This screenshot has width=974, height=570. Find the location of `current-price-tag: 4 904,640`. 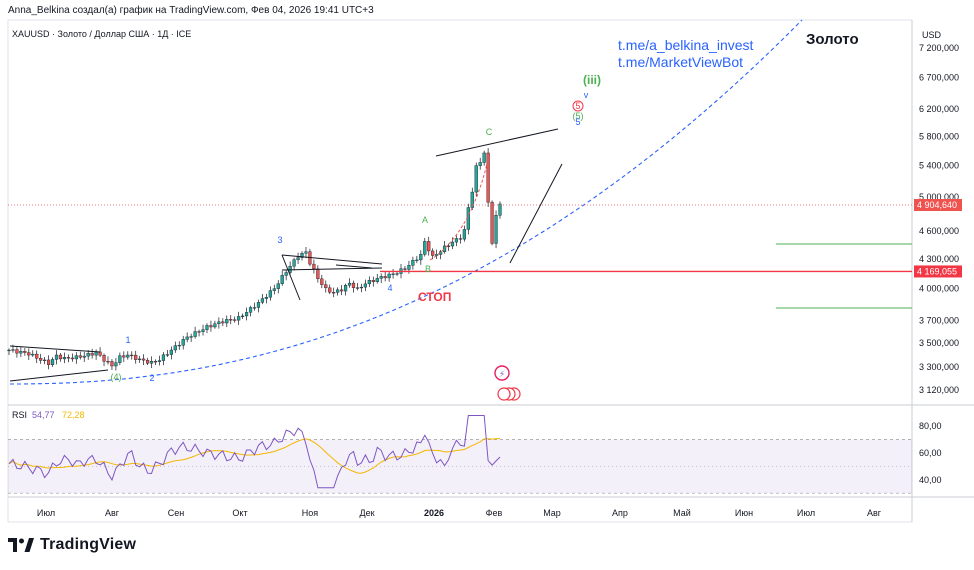

current-price-tag: 4 904,640 is located at coordinates (938, 205).